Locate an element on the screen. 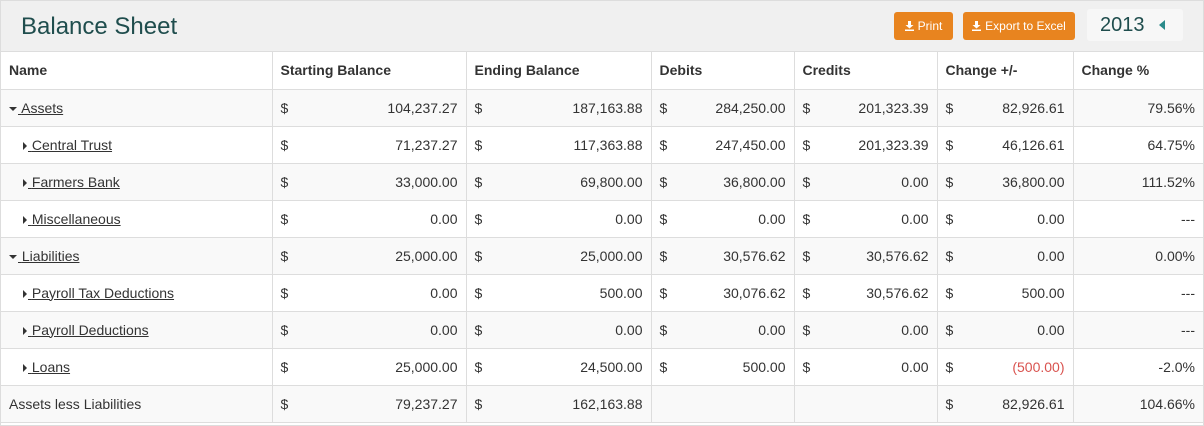  change-percent-cell: 64.75% is located at coordinates (1138, 145).